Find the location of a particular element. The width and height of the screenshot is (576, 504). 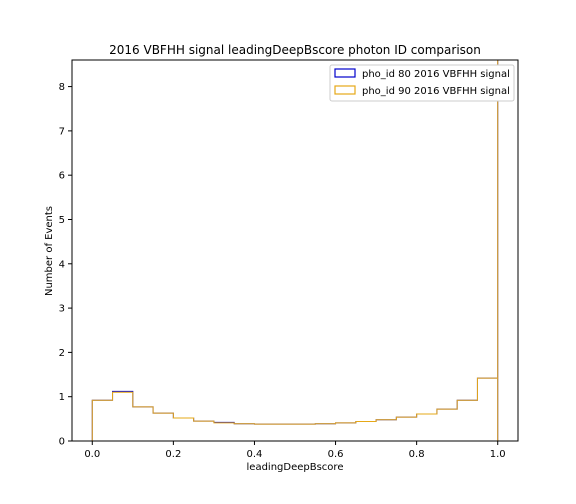

y-tick-label: 5 is located at coordinates (62, 220).